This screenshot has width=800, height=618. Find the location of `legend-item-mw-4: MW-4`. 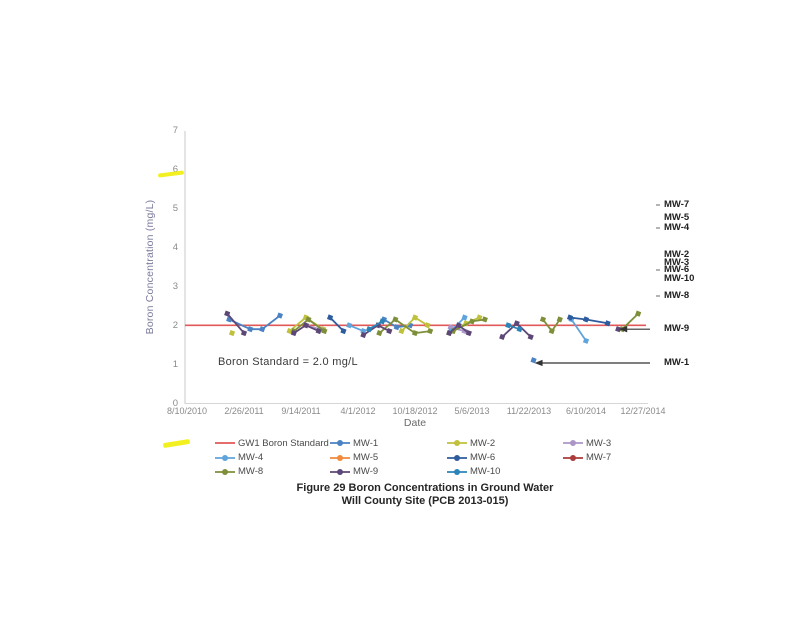

legend-item-mw-4: MW-4 is located at coordinates (239, 458).